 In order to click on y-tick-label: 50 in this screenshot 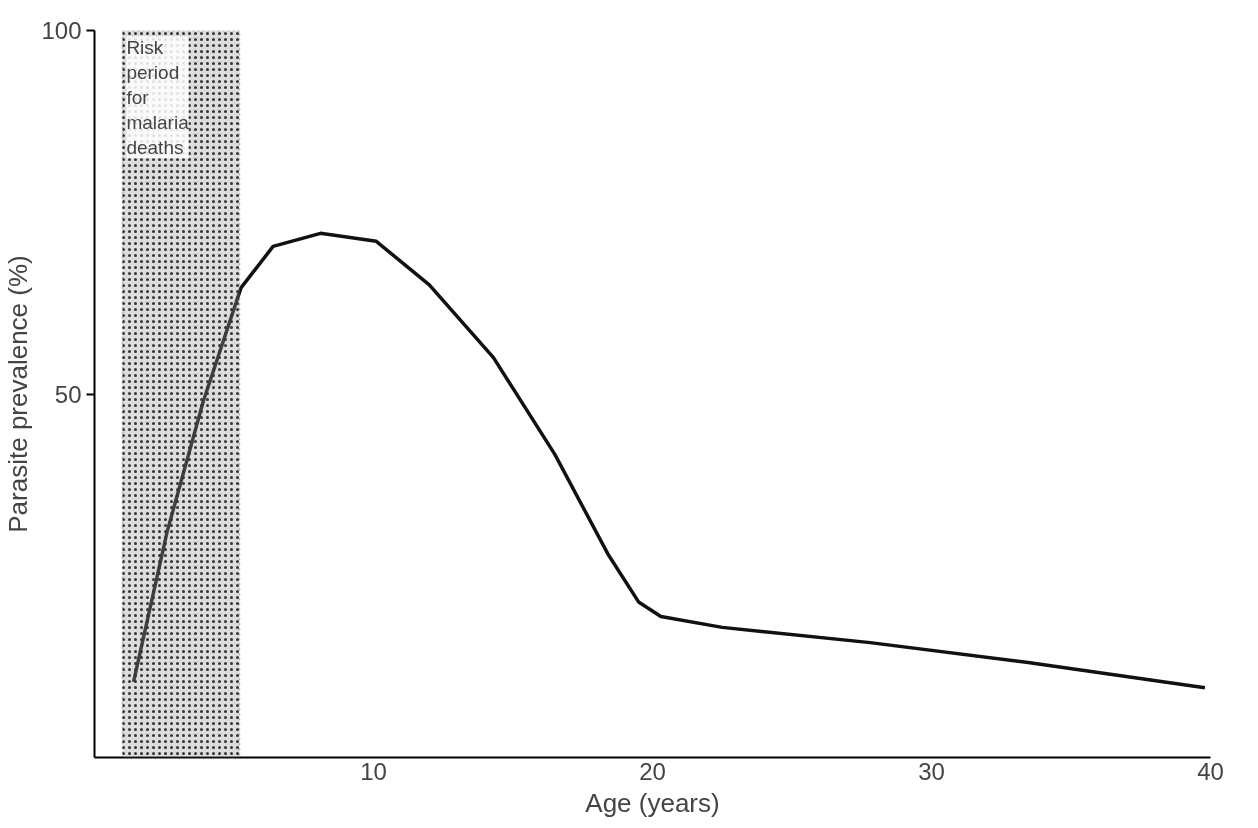, I will do `click(68, 394)`.